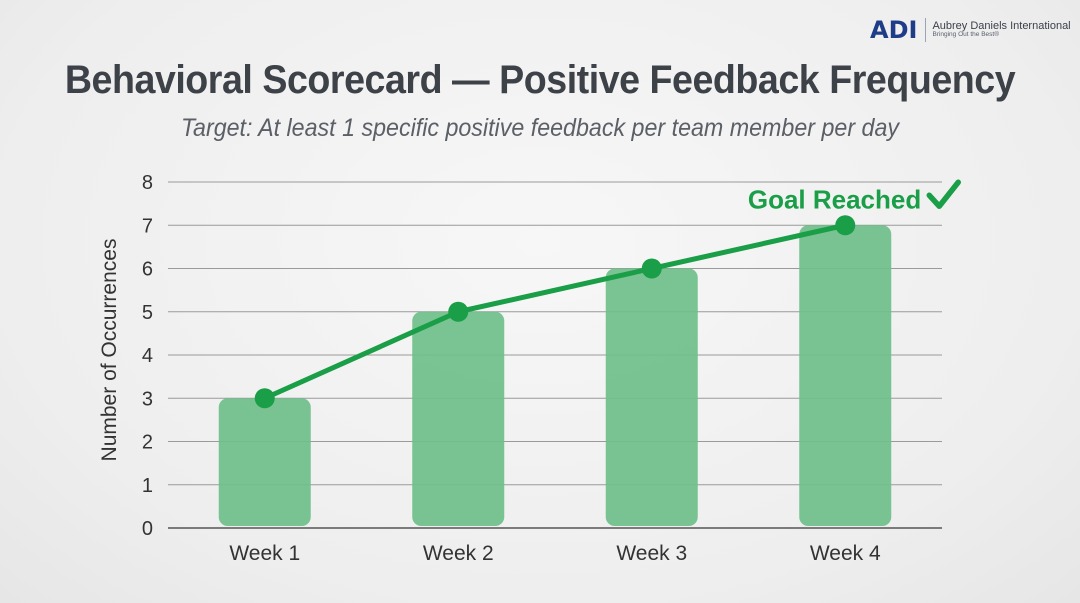  What do you see at coordinates (147, 313) in the screenshot?
I see `y-tick-label: 5` at bounding box center [147, 313].